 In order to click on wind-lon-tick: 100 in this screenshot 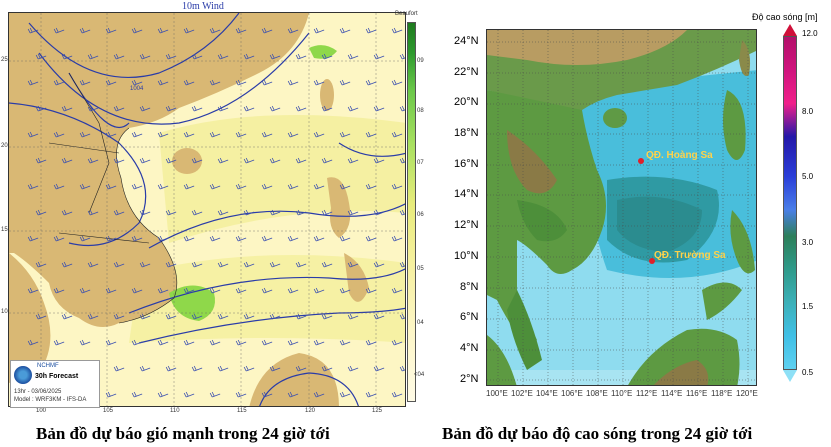, I will do `click(41, 411)`.